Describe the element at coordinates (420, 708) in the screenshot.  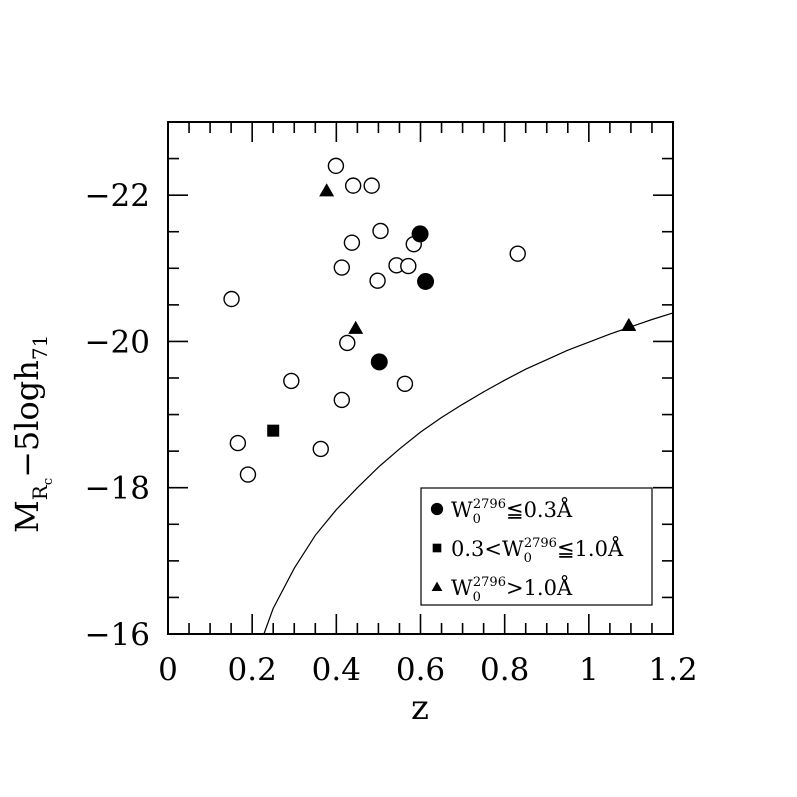
I see `x-axis-title: z` at that location.